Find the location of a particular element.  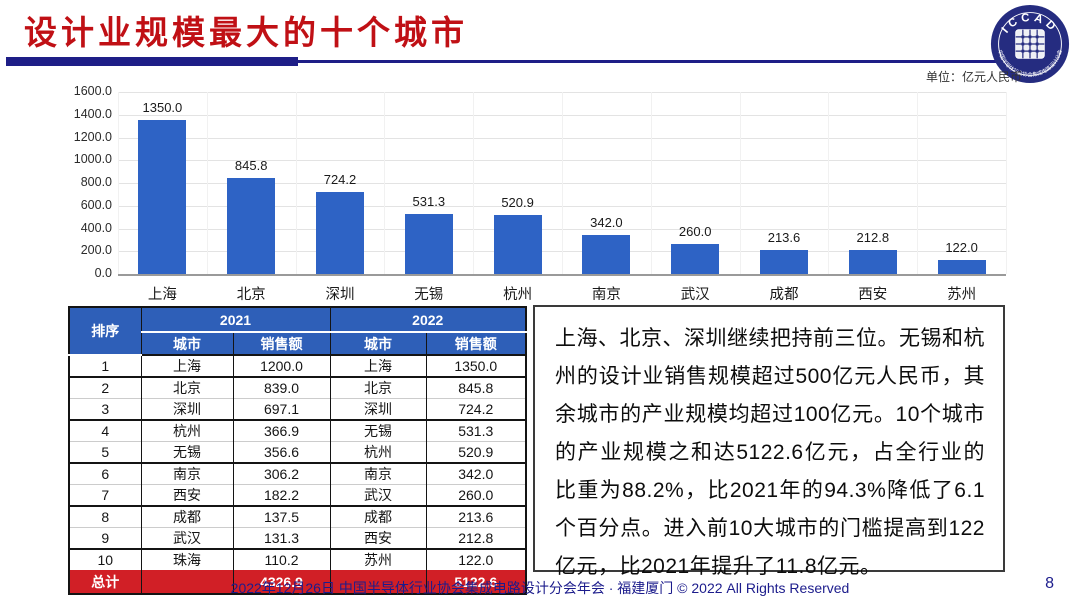

table-row: 7 西安 182.2 武汉 260.0 is located at coordinates (297, 495).